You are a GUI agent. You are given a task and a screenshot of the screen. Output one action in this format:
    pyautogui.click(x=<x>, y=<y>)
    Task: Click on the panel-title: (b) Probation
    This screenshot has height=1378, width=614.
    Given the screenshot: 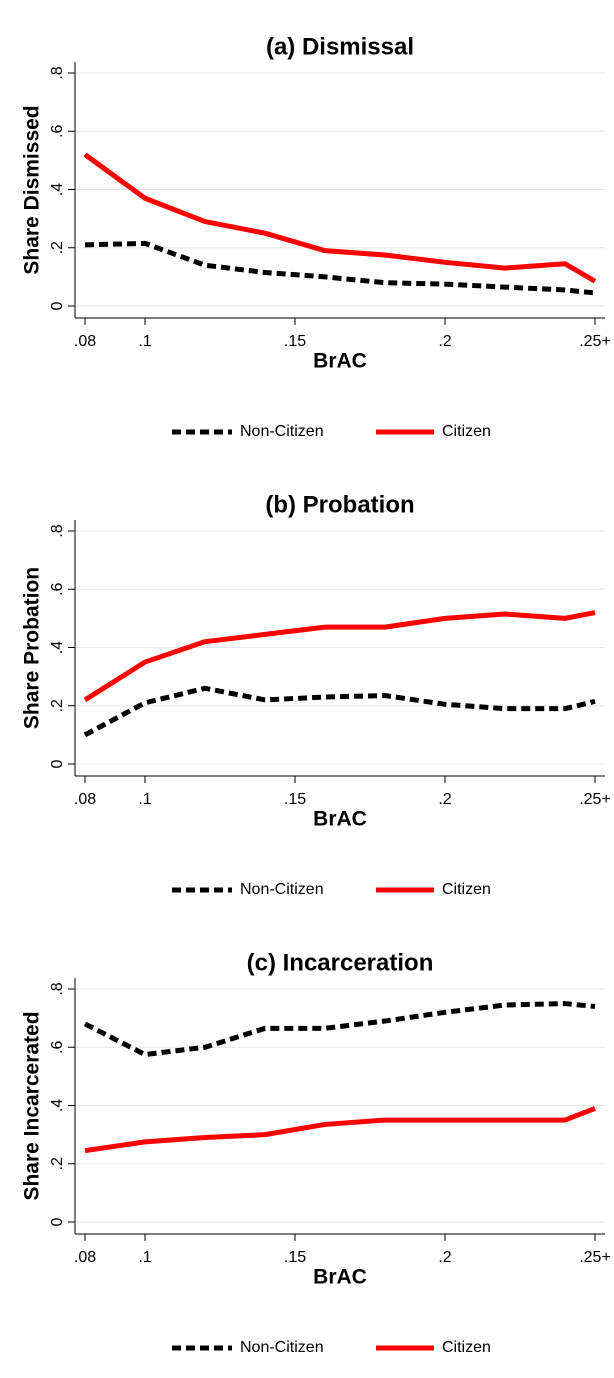 What is the action you would take?
    pyautogui.click(x=339, y=504)
    